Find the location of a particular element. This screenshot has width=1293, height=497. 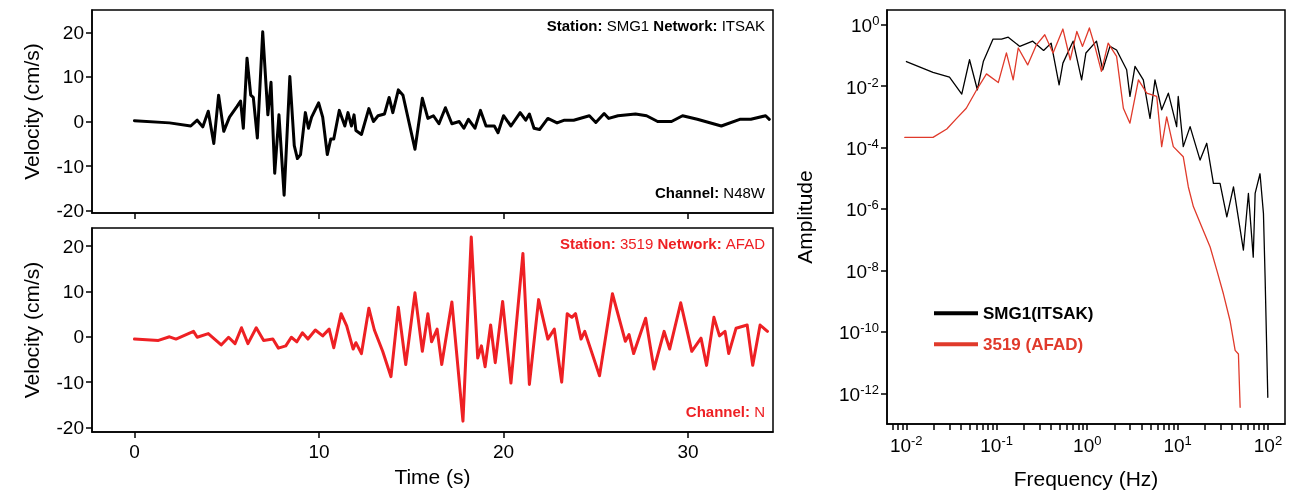

y-tick-label: 10$^{-4}$ is located at coordinates (862, 148).